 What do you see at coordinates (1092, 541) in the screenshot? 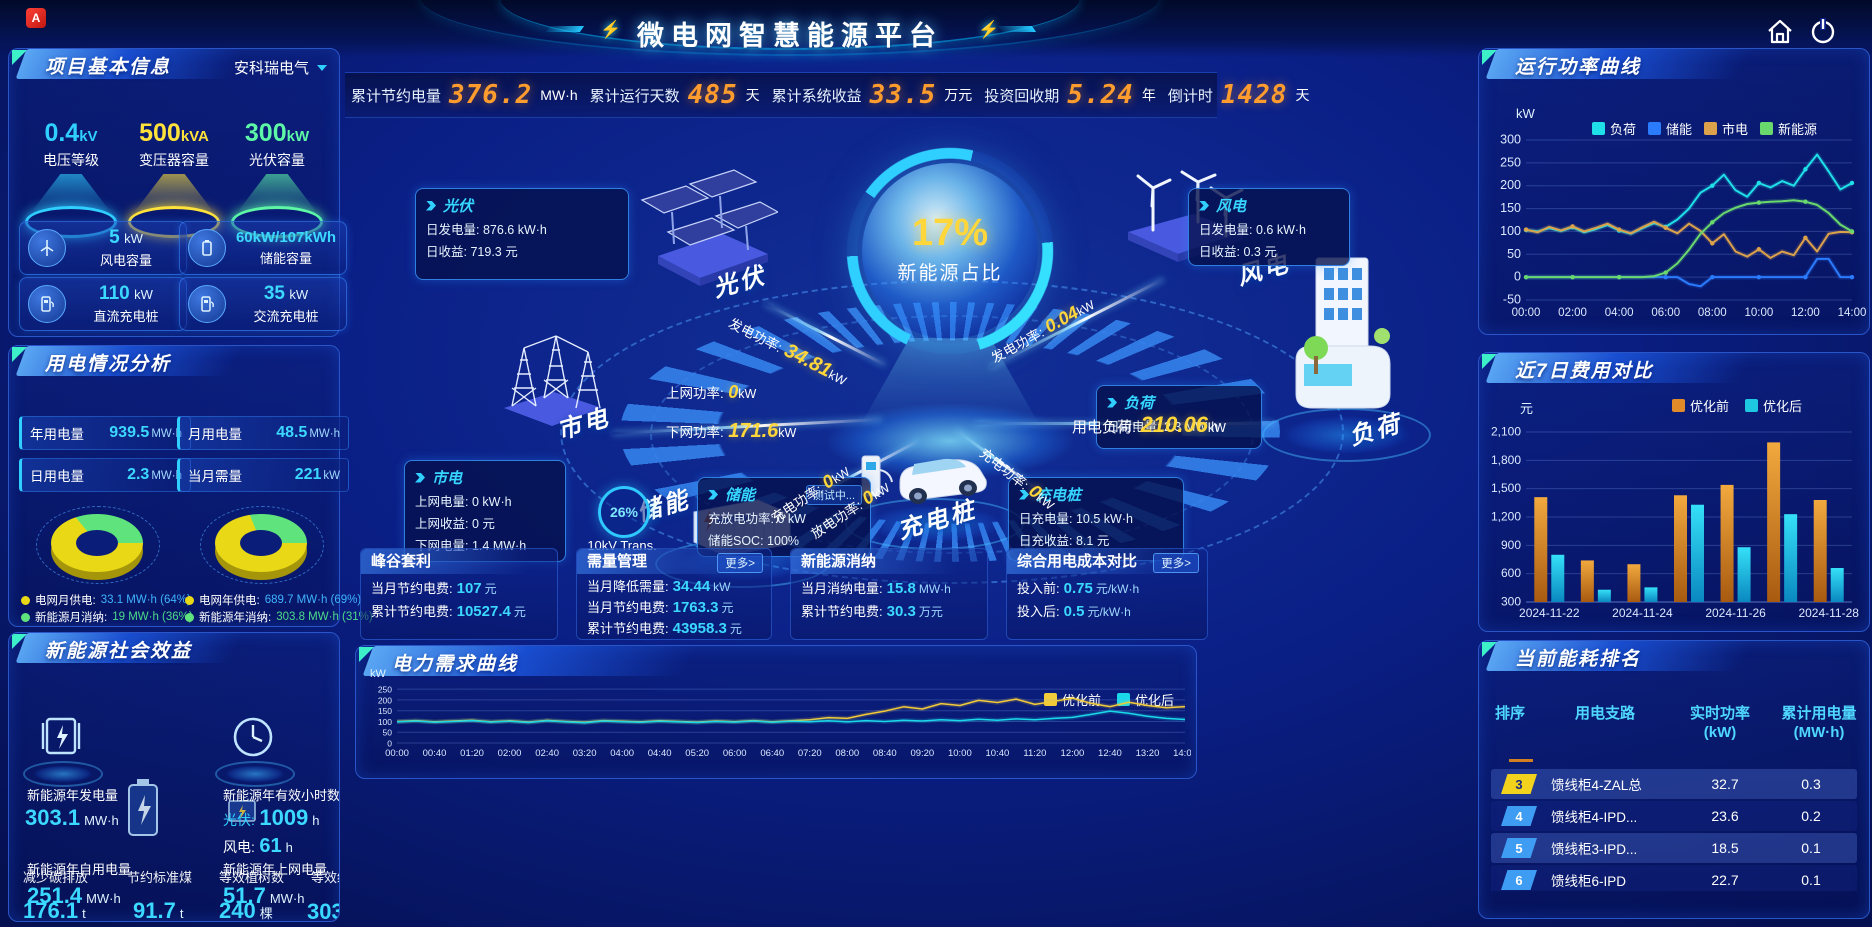
I see `row-value: 8.1 元` at bounding box center [1092, 541].